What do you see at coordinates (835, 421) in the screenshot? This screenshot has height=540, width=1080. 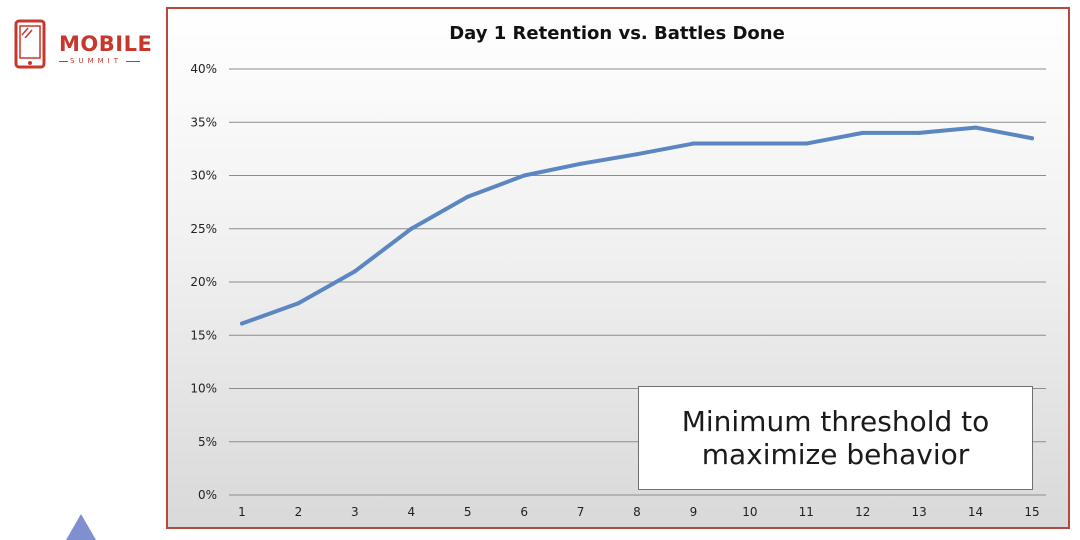 I see `callout-line-1: Minimum threshold to` at bounding box center [835, 421].